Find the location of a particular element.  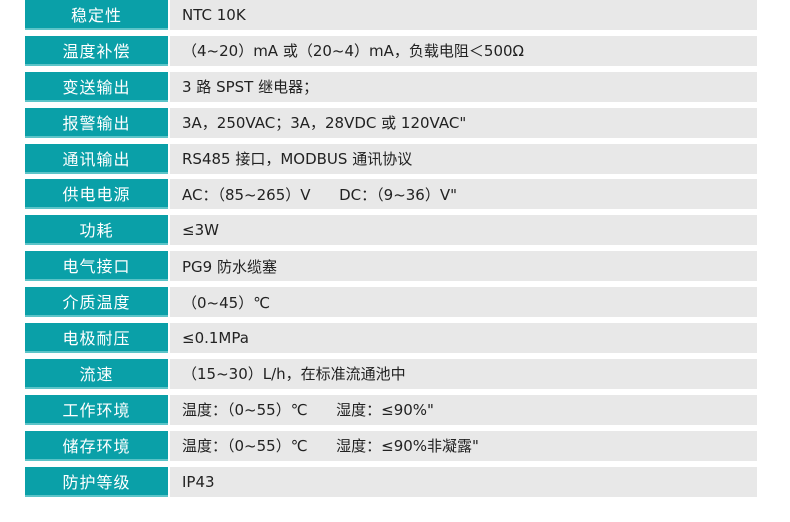

spec-label: 供电电源 is located at coordinates (96, 194).